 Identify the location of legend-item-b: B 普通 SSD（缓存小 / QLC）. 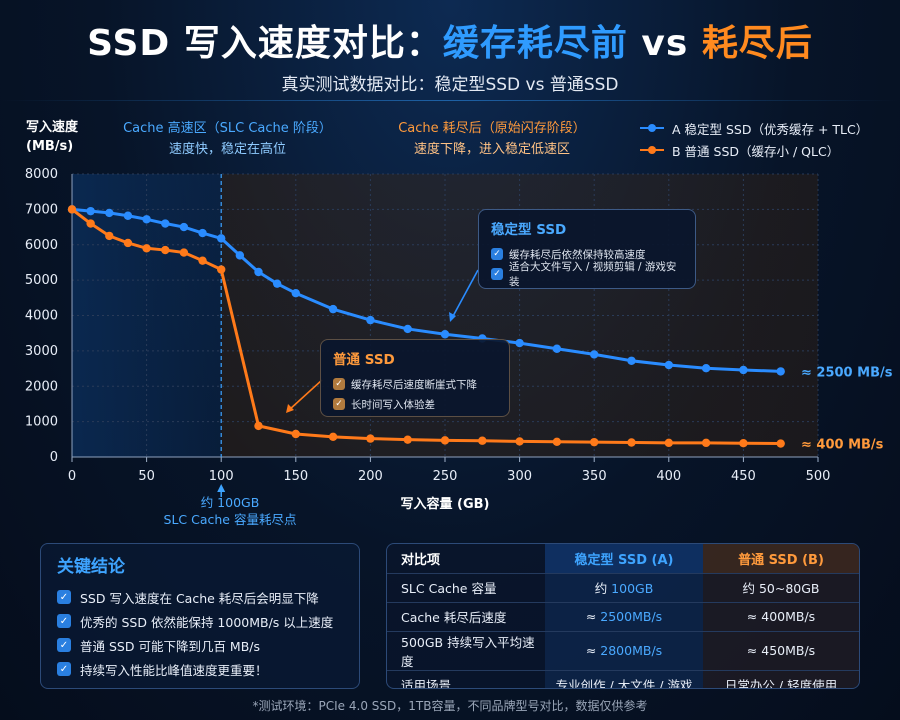
(754, 150).